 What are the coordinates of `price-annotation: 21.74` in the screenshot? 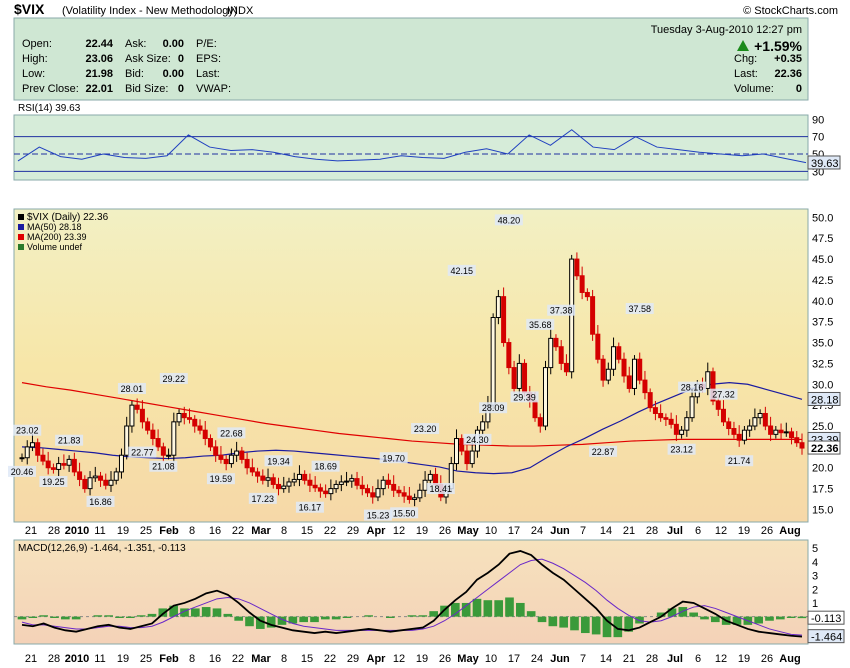 It's located at (739, 461).